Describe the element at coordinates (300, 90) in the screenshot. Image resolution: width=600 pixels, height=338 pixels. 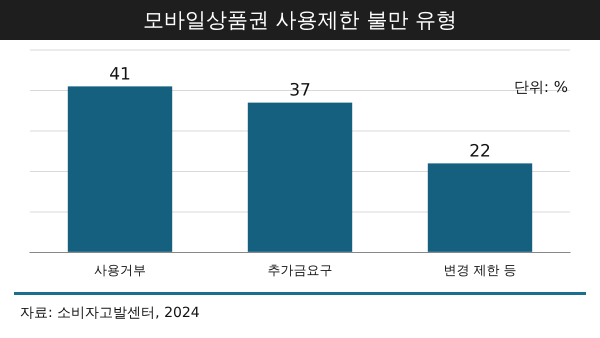
I see `data-label: 37` at that location.